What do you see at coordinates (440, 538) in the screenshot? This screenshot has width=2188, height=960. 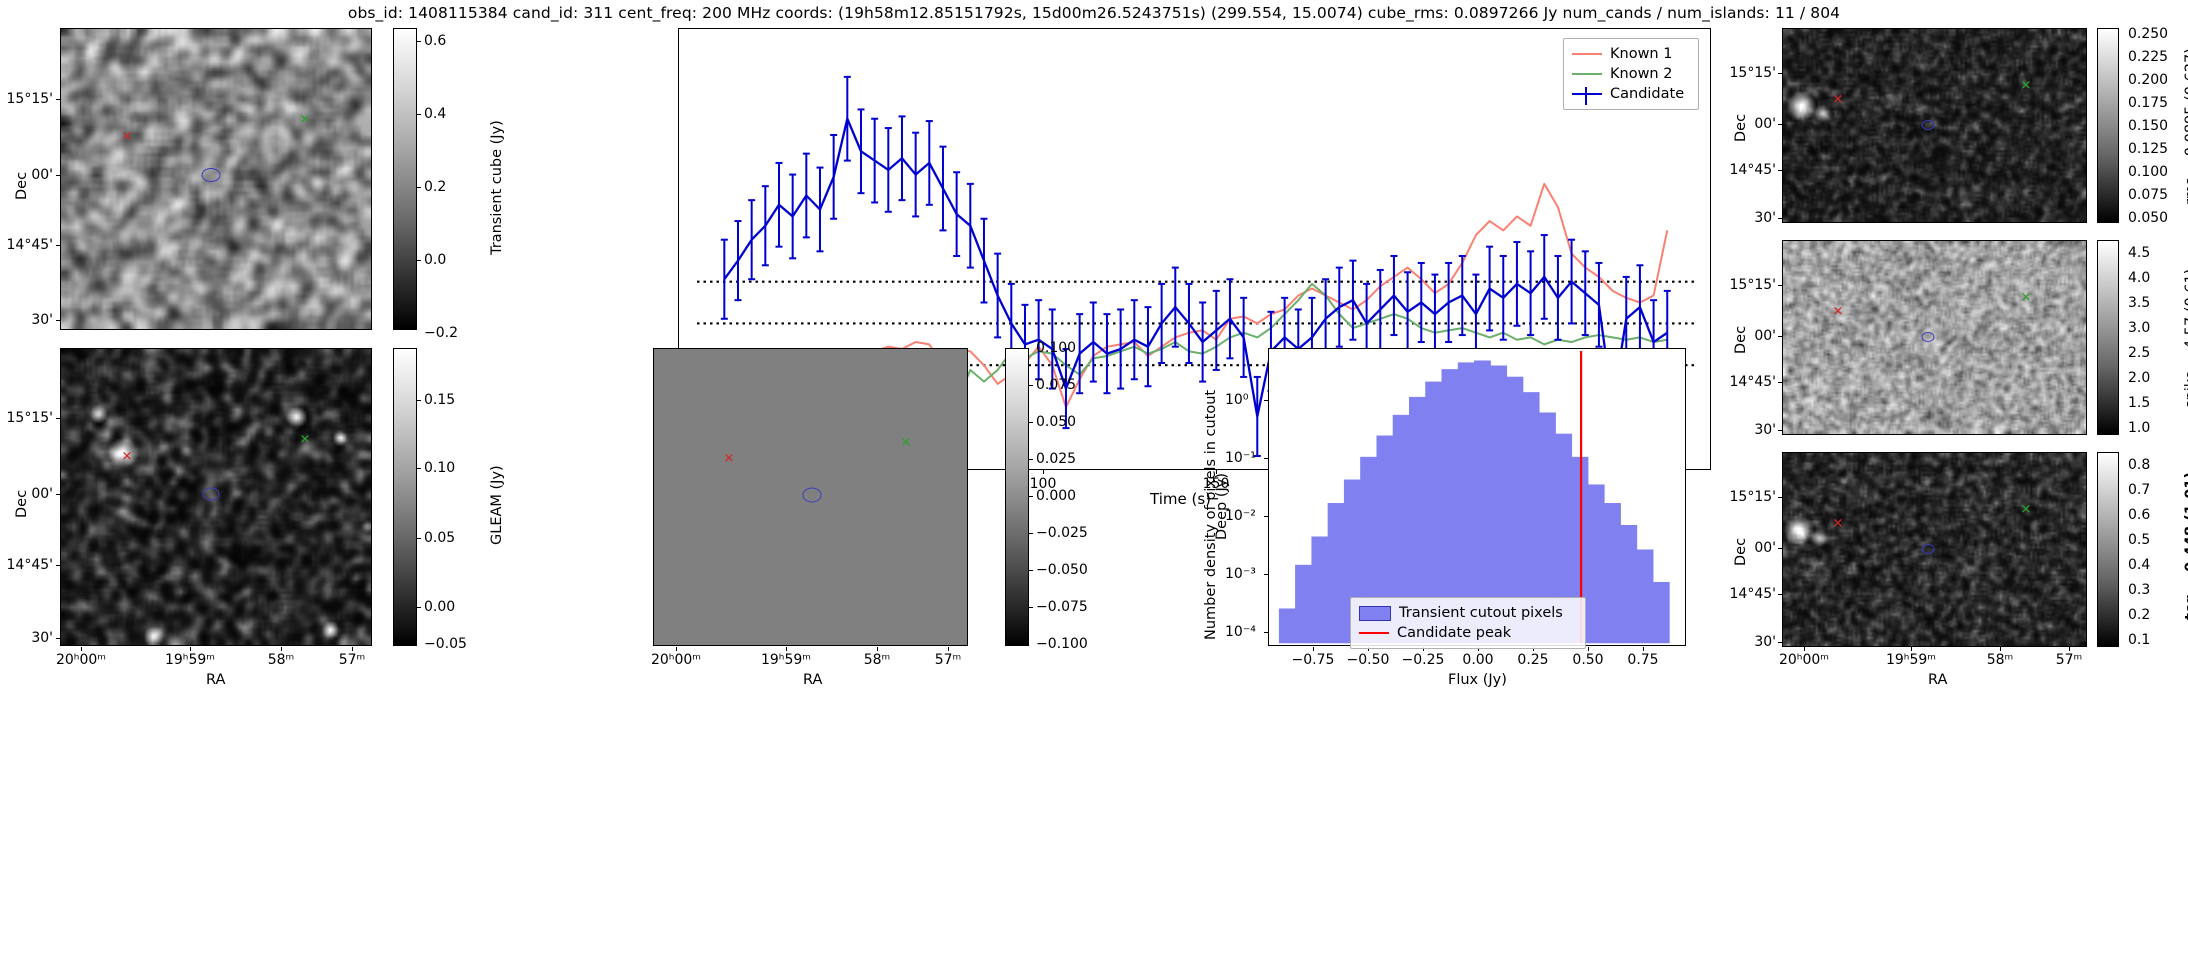 I see `gl-cb-tick-2: 0.05` at bounding box center [440, 538].